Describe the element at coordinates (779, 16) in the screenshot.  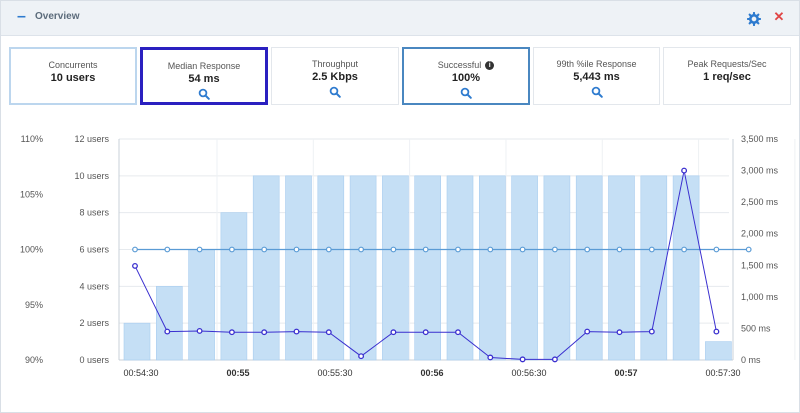
I see `close-icon: ✕` at that location.